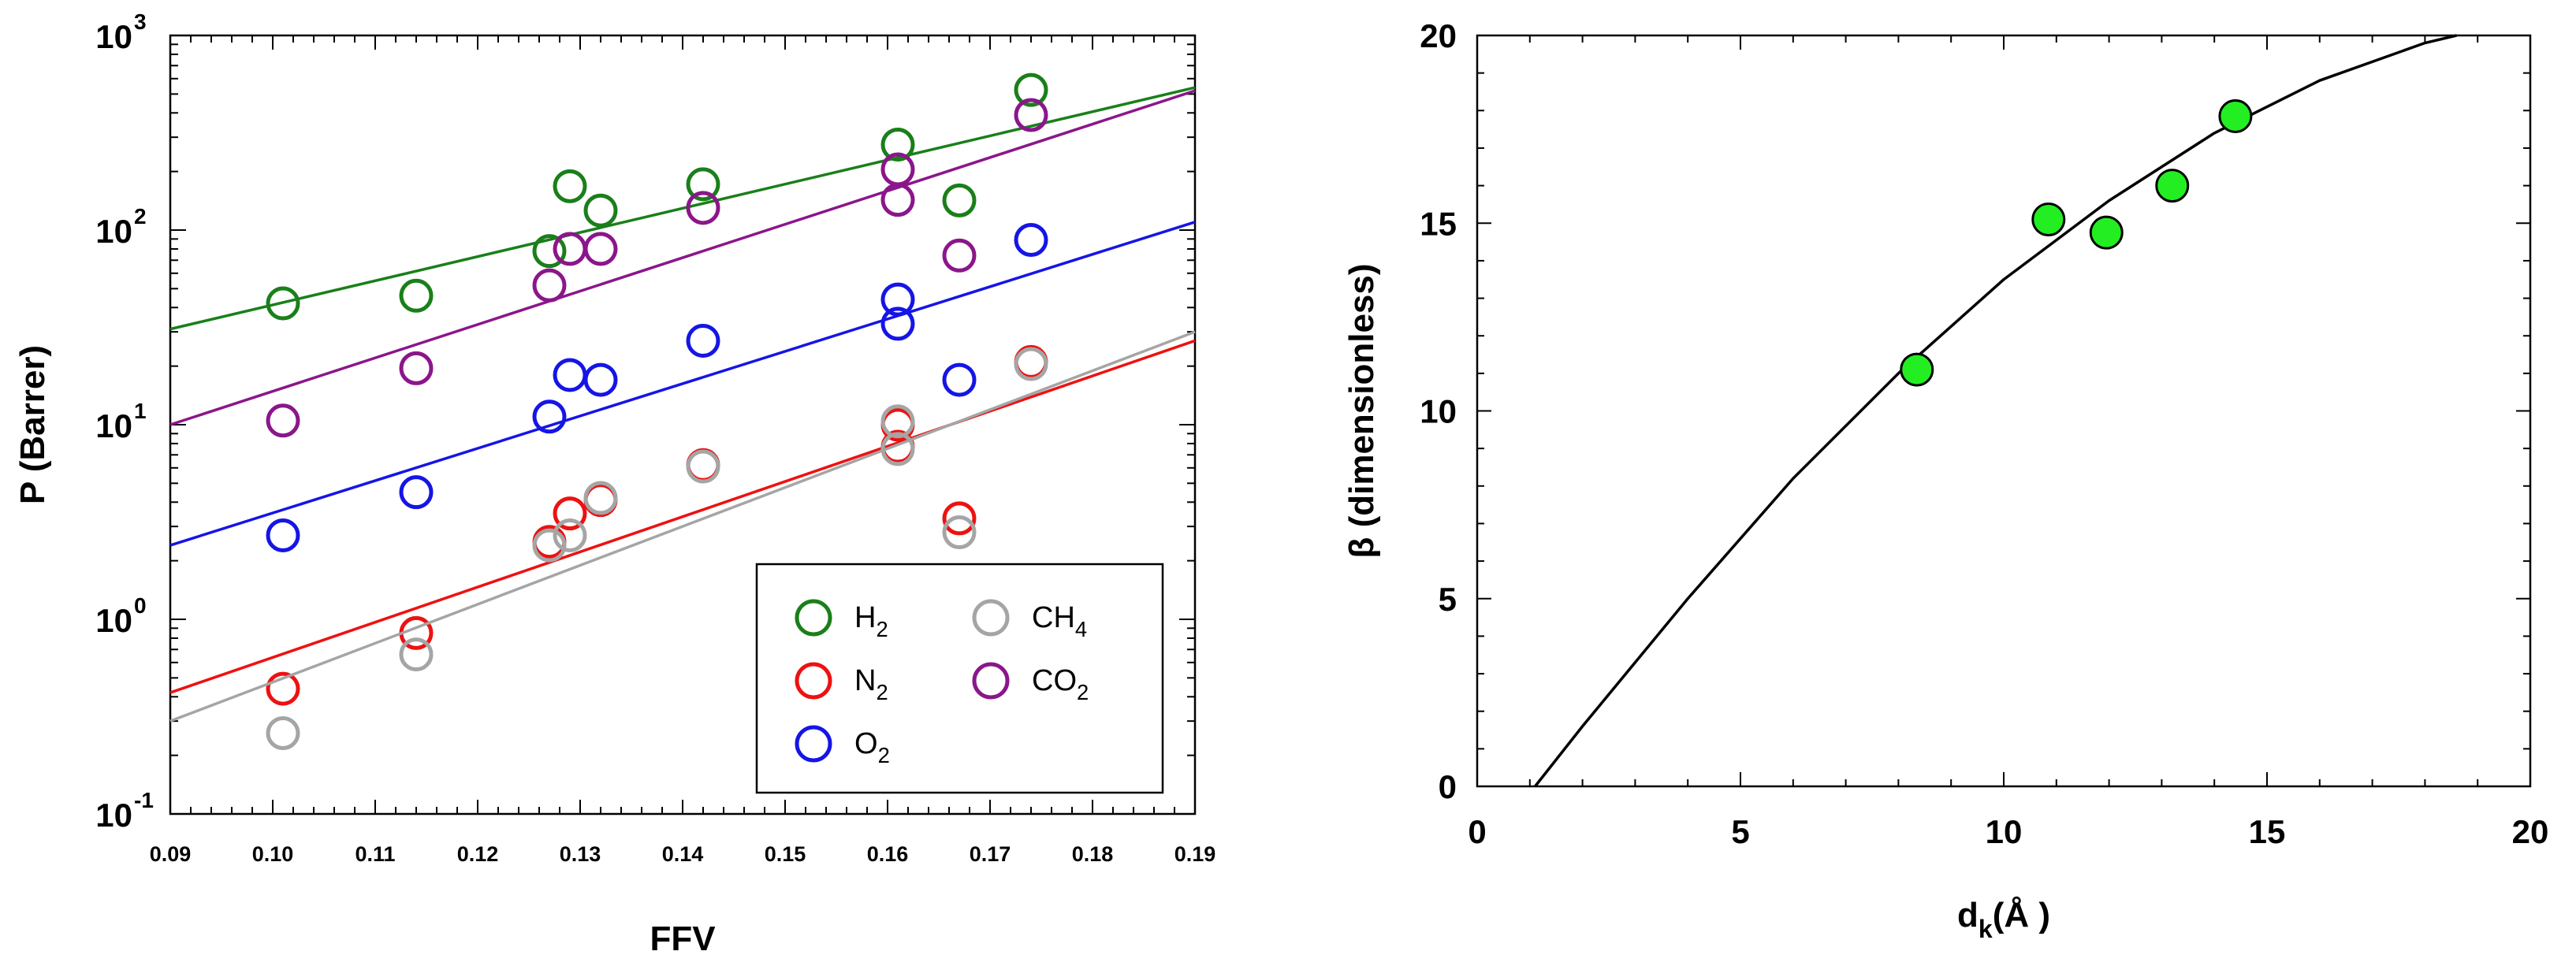 The height and width of the screenshot is (966, 2576). What do you see at coordinates (140, 605) in the screenshot?
I see `left-y-tick-exponent: 0` at bounding box center [140, 605].